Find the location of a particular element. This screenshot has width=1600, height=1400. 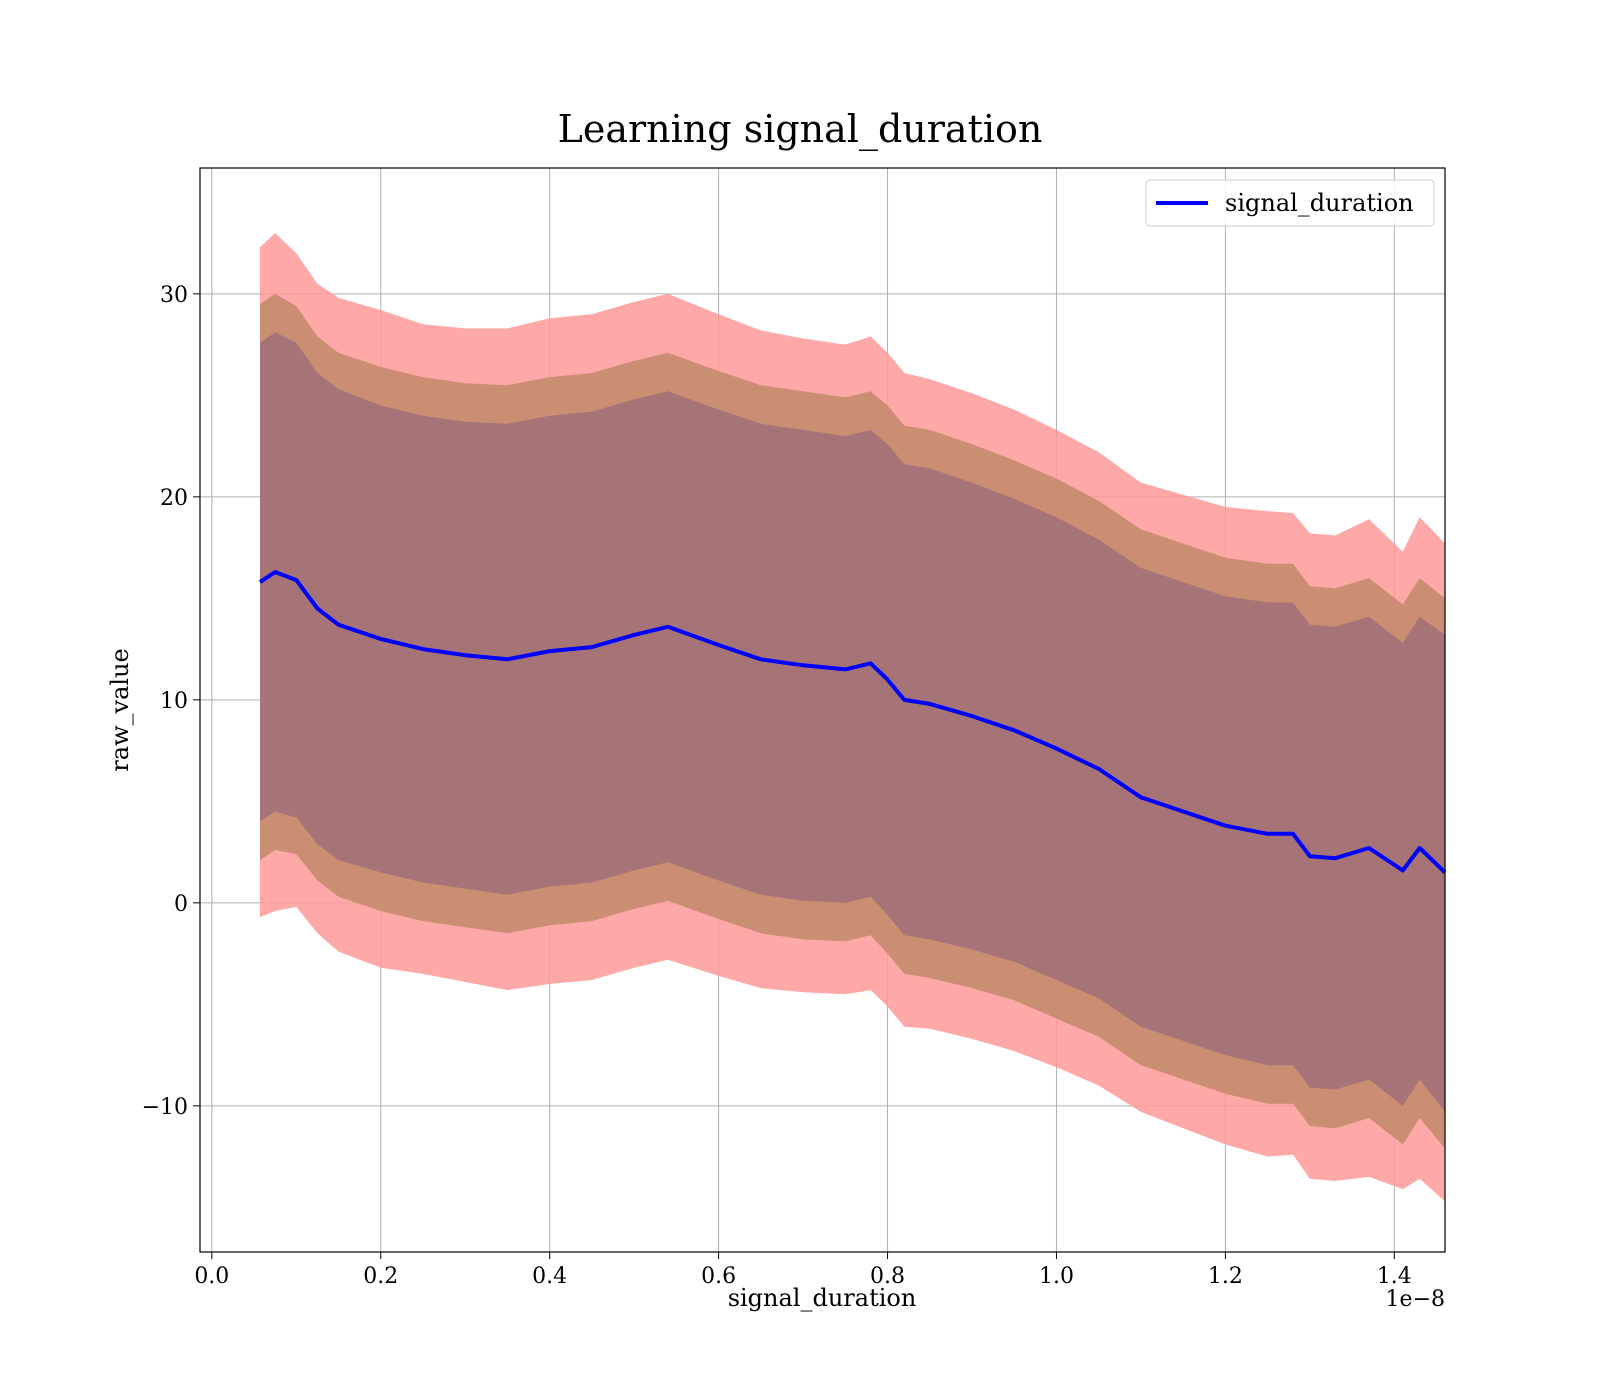

y-tick-label: −10 is located at coordinates (165, 1107).